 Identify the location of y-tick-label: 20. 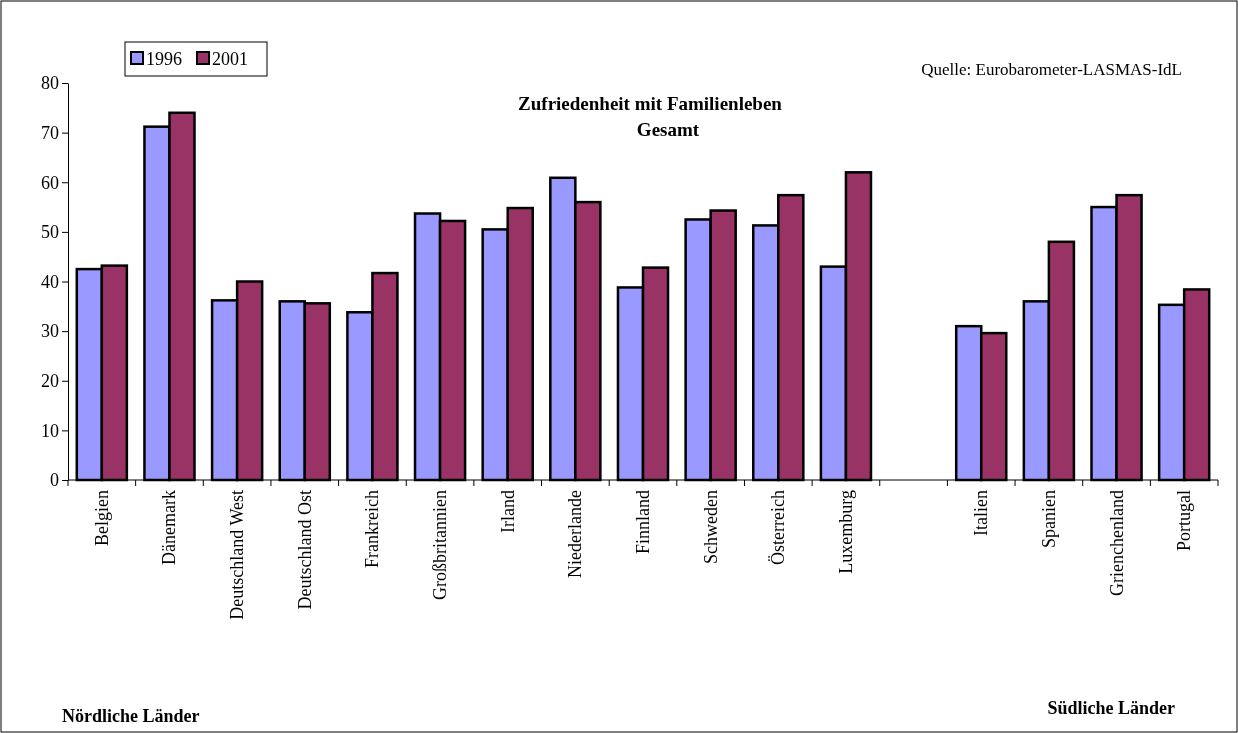
(50, 381).